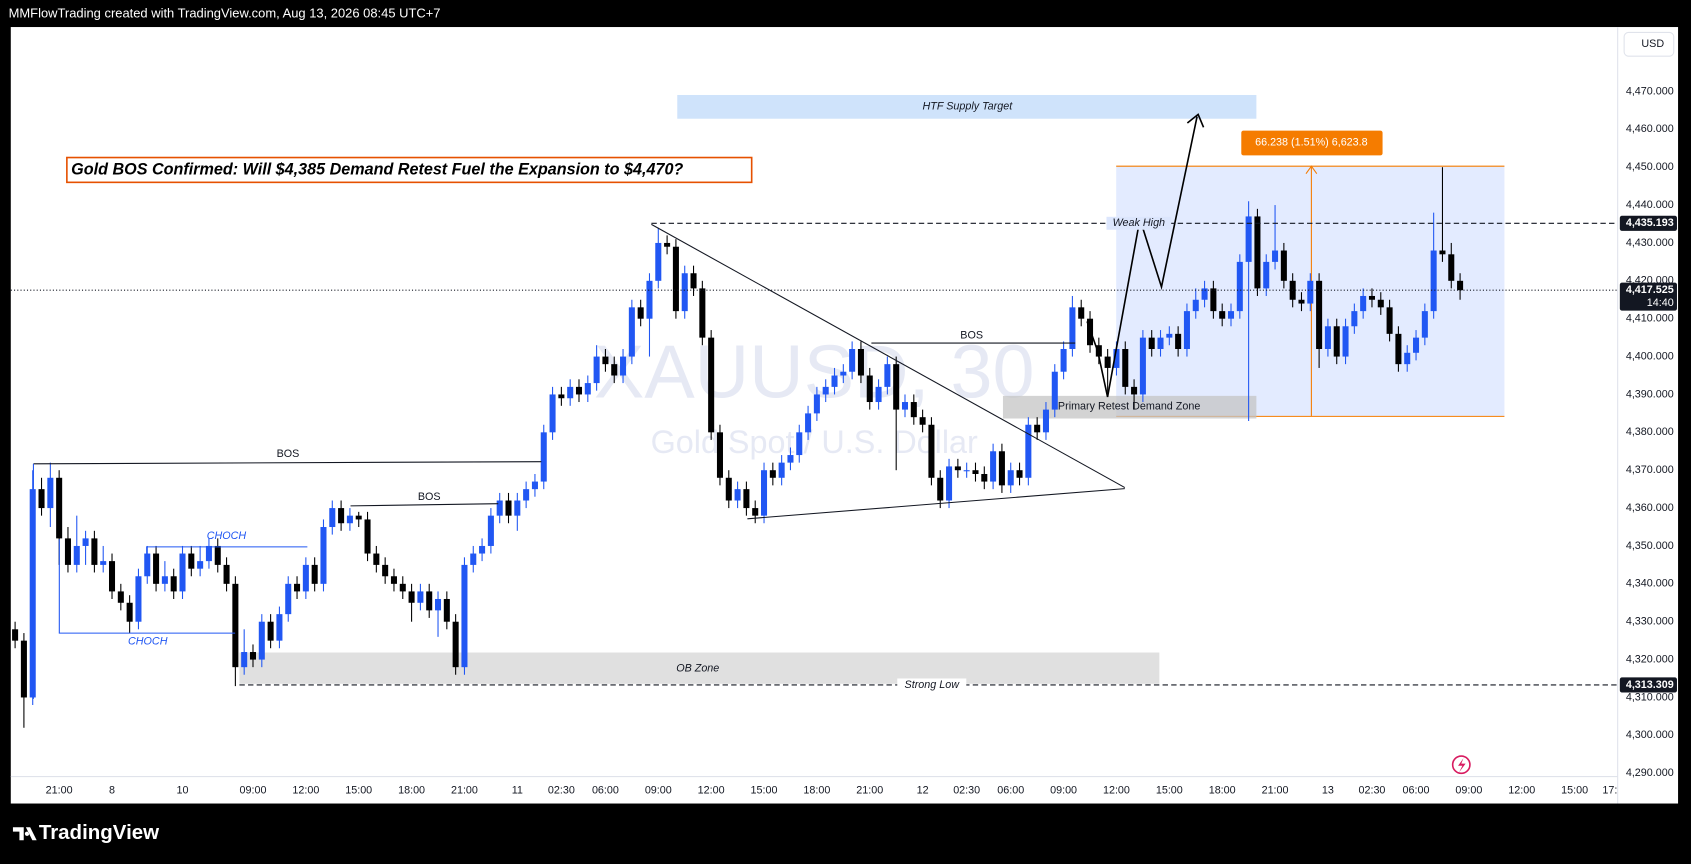  What do you see at coordinates (1311, 142) in the screenshot?
I see `measure-label: 66.238 (1.51%) 6,623.8` at bounding box center [1311, 142].